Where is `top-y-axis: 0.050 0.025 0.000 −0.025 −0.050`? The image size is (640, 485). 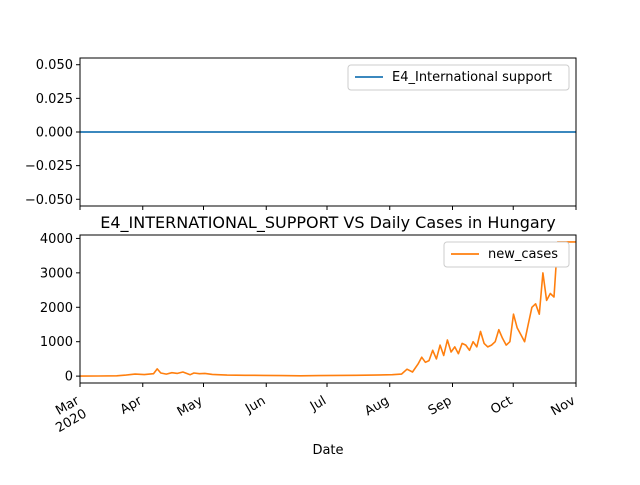 top-y-axis: 0.050 0.025 0.000 −0.025 −0.050 is located at coordinates (52, 133).